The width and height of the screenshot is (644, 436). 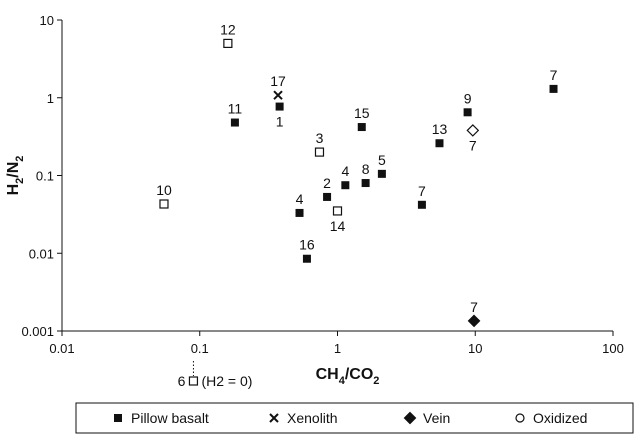 I want to click on point-label: 8, so click(x=366, y=169).